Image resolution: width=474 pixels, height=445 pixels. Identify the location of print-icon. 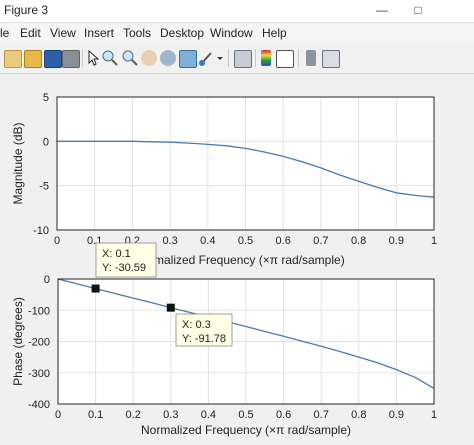
(71, 59).